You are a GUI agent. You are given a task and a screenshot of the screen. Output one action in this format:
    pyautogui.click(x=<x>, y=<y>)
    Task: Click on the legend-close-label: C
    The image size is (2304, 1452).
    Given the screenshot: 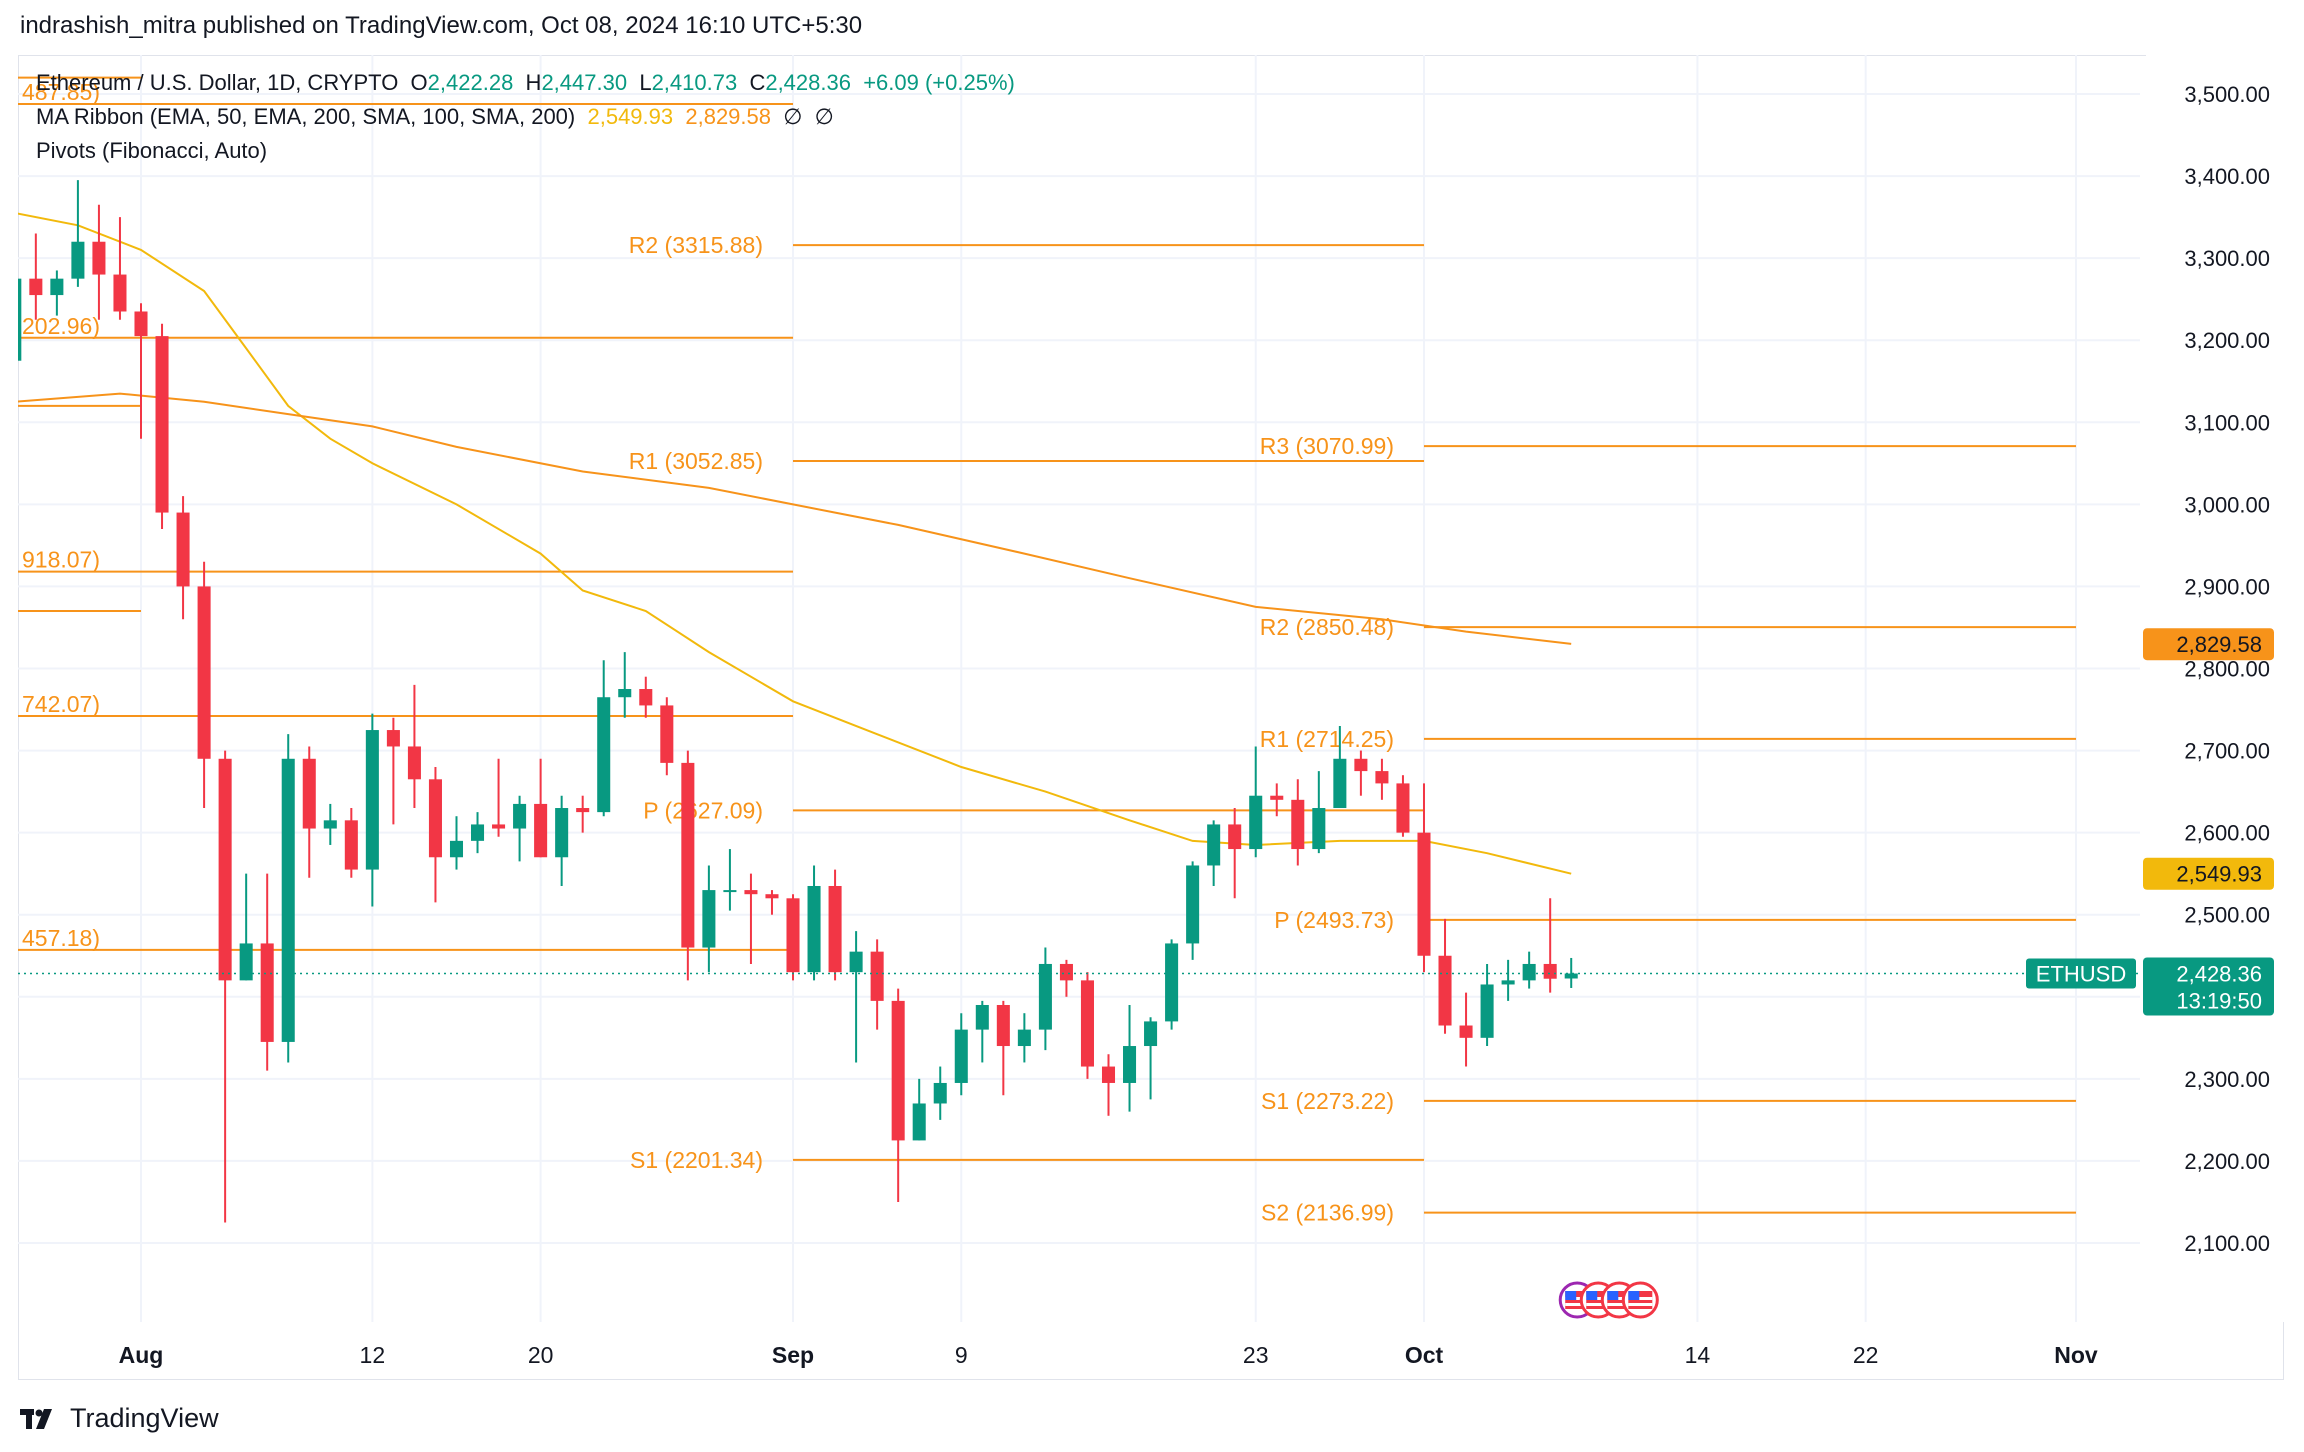 What is the action you would take?
    pyautogui.click(x=757, y=82)
    